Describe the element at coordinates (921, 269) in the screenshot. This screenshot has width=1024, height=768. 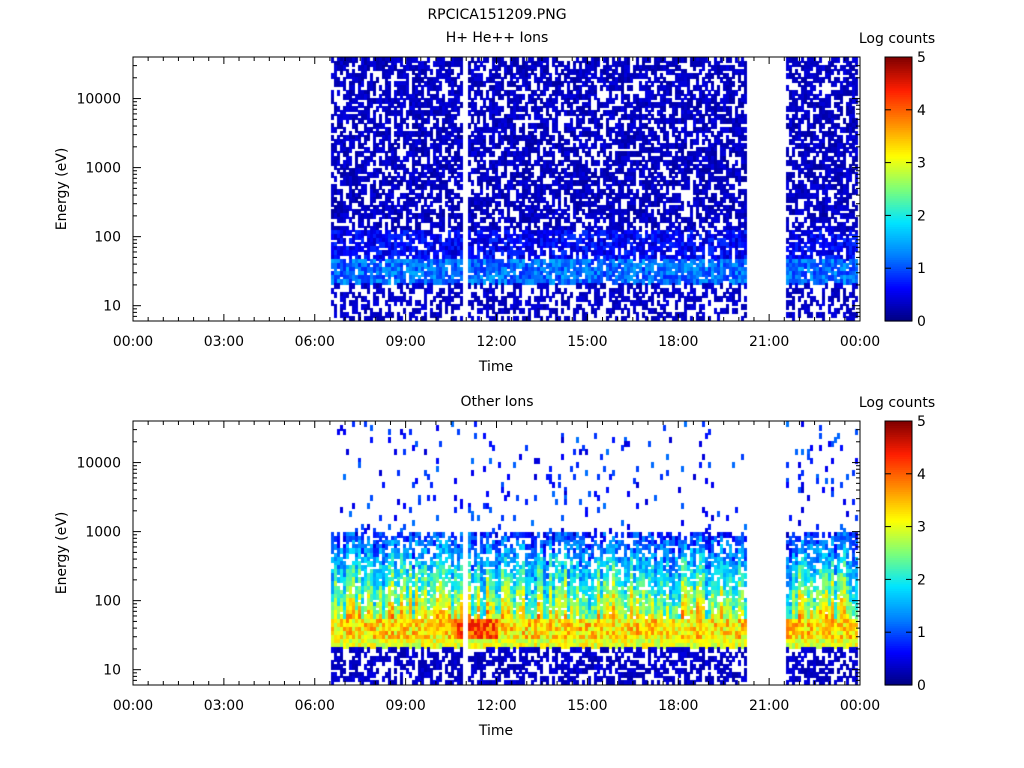
I see `colorbar-tick-label: 1` at that location.